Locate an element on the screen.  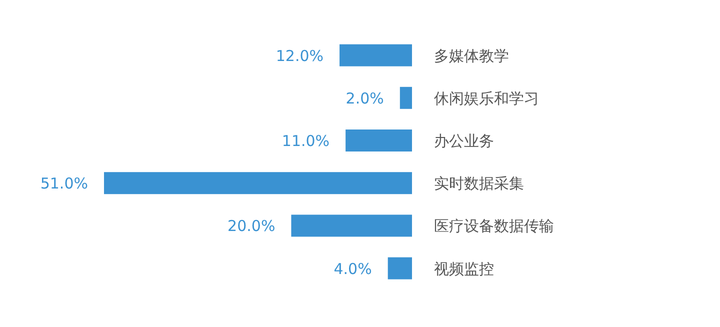
y-tick-label: 视频监控 is located at coordinates (464, 269).